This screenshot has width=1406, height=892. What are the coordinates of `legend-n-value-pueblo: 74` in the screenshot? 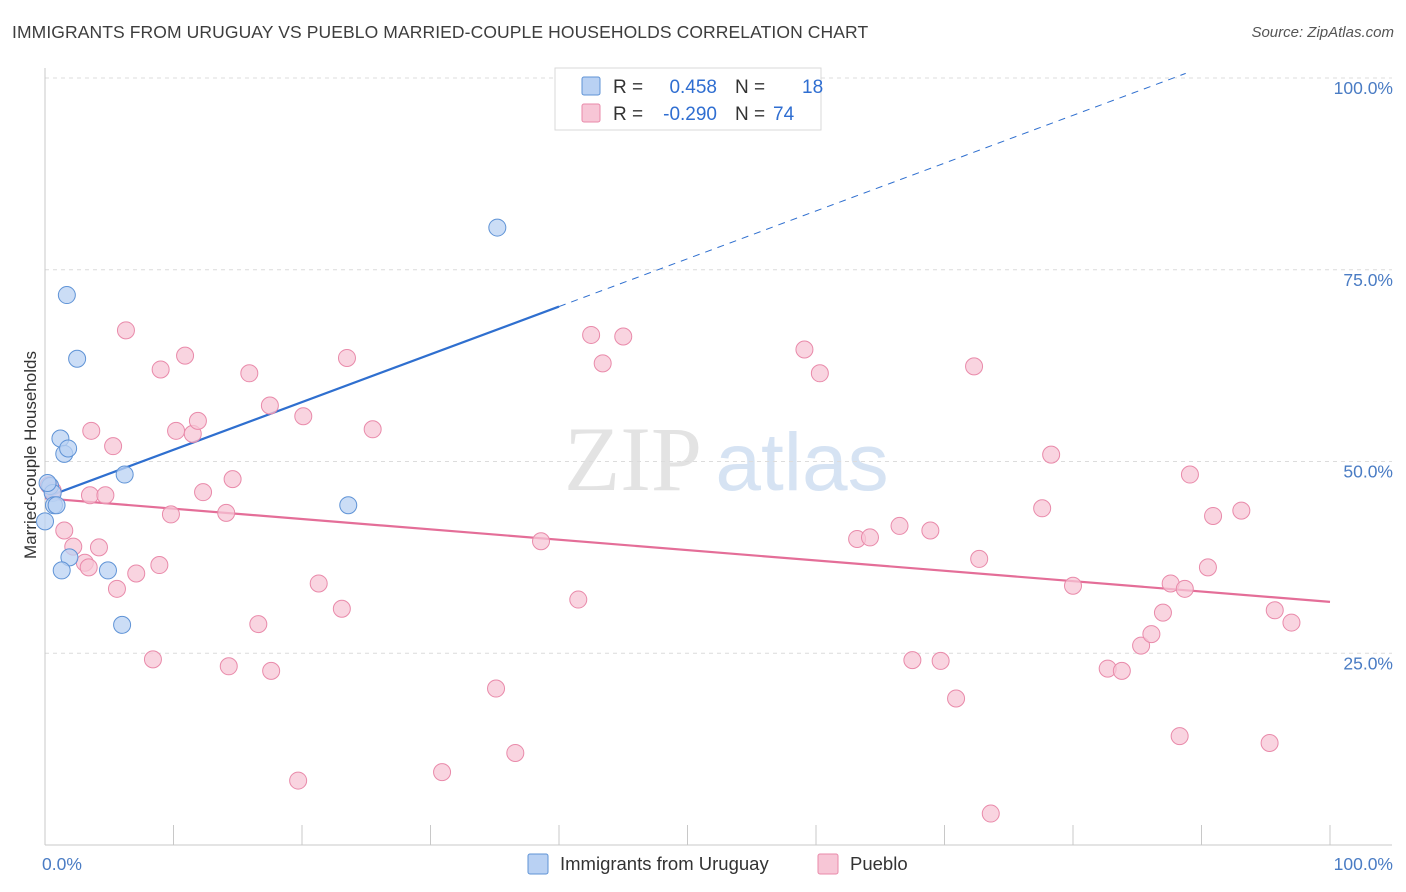 It's located at (784, 114).